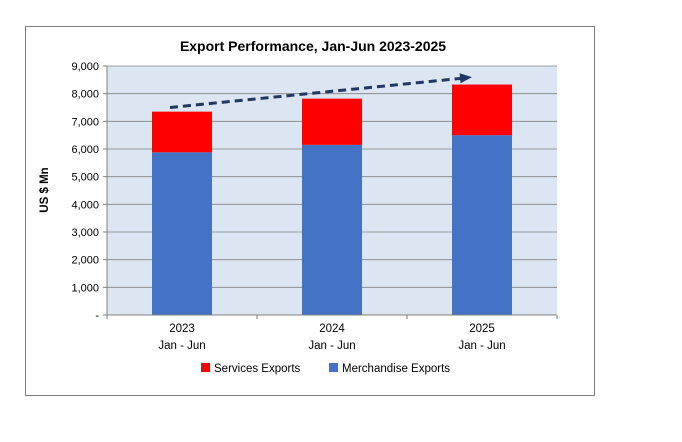 The height and width of the screenshot is (442, 682). What do you see at coordinates (396, 369) in the screenshot?
I see `legend-label-merchandise-exports: Merchandise Exports` at bounding box center [396, 369].